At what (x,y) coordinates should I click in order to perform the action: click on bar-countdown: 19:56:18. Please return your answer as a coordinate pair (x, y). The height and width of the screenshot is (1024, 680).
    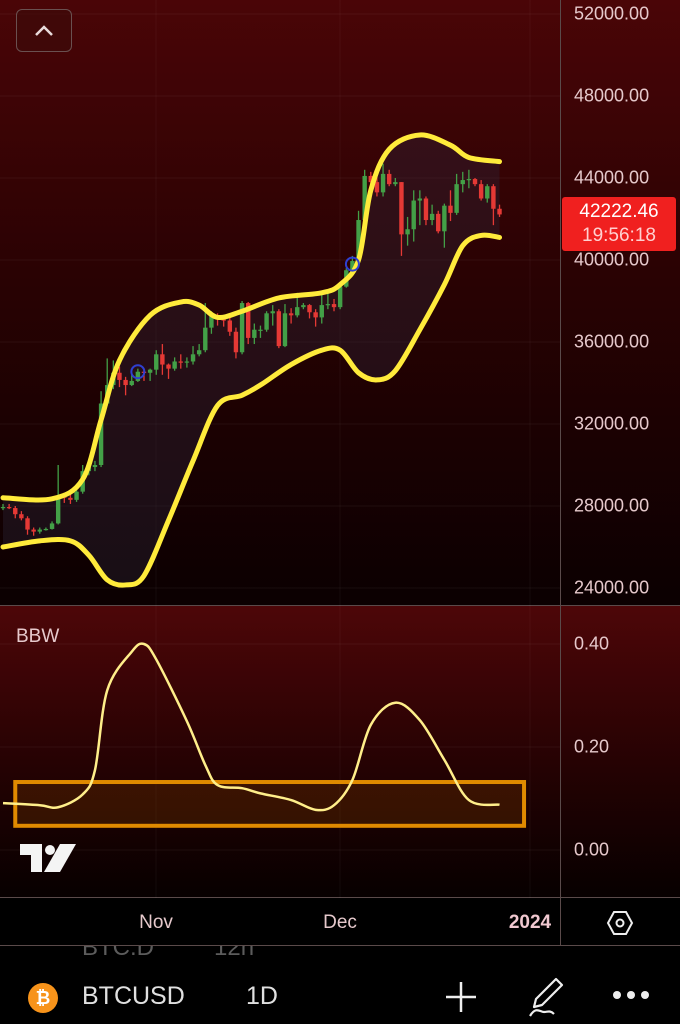
    Looking at the image, I should click on (619, 235).